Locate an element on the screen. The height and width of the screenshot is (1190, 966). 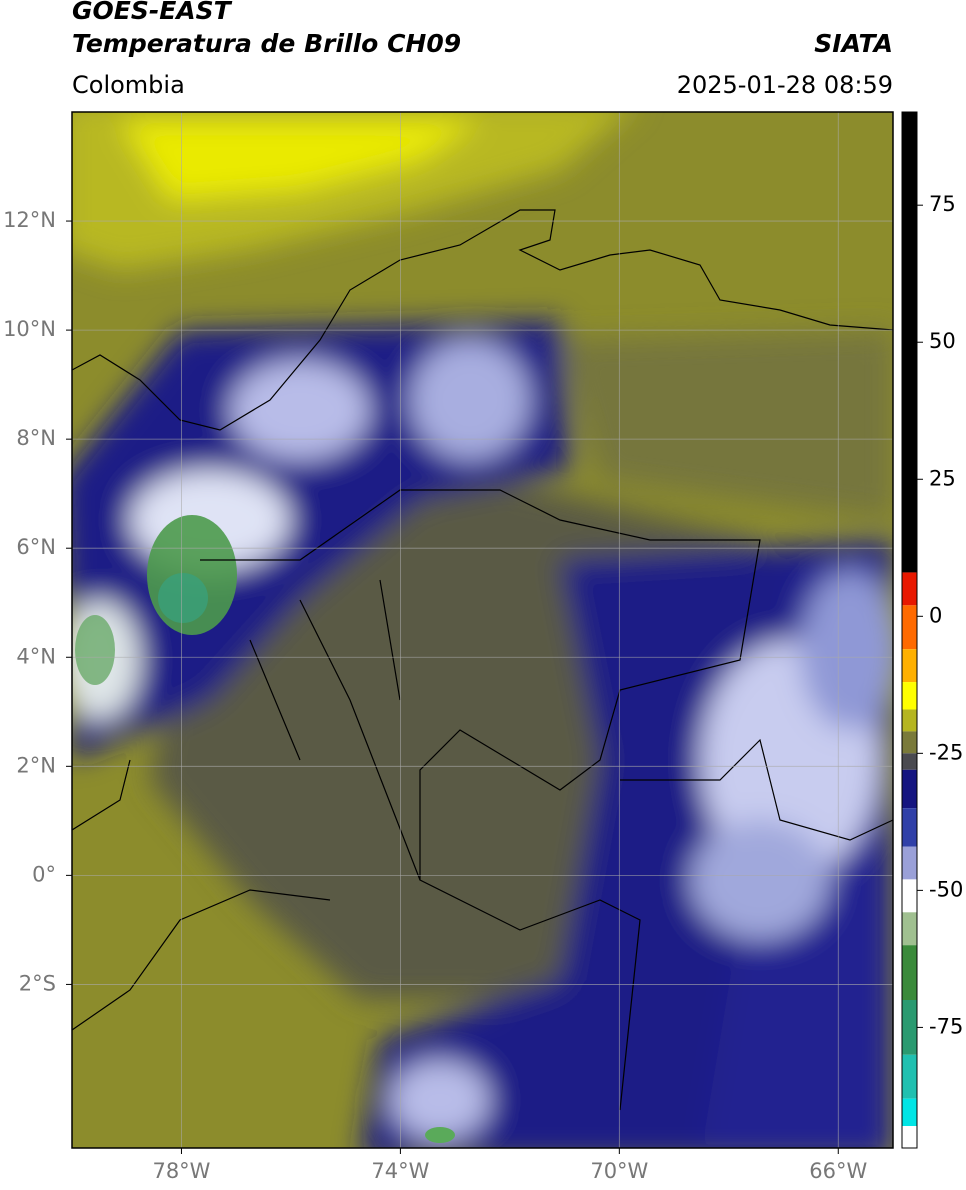
colorbar-tick-label: 50 is located at coordinates (942, 341).